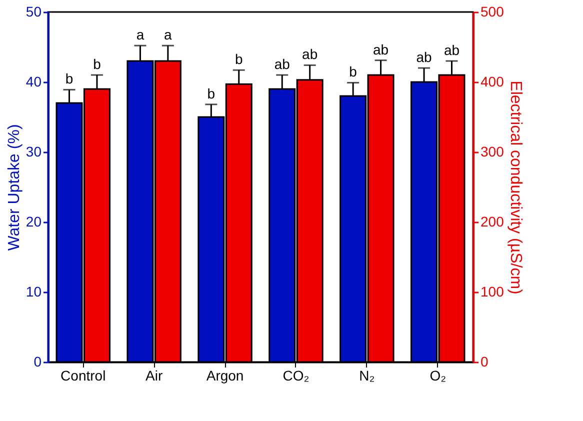 Image resolution: width=583 pixels, height=421 pixels. I want to click on x-tick-label: Air, so click(154, 376).